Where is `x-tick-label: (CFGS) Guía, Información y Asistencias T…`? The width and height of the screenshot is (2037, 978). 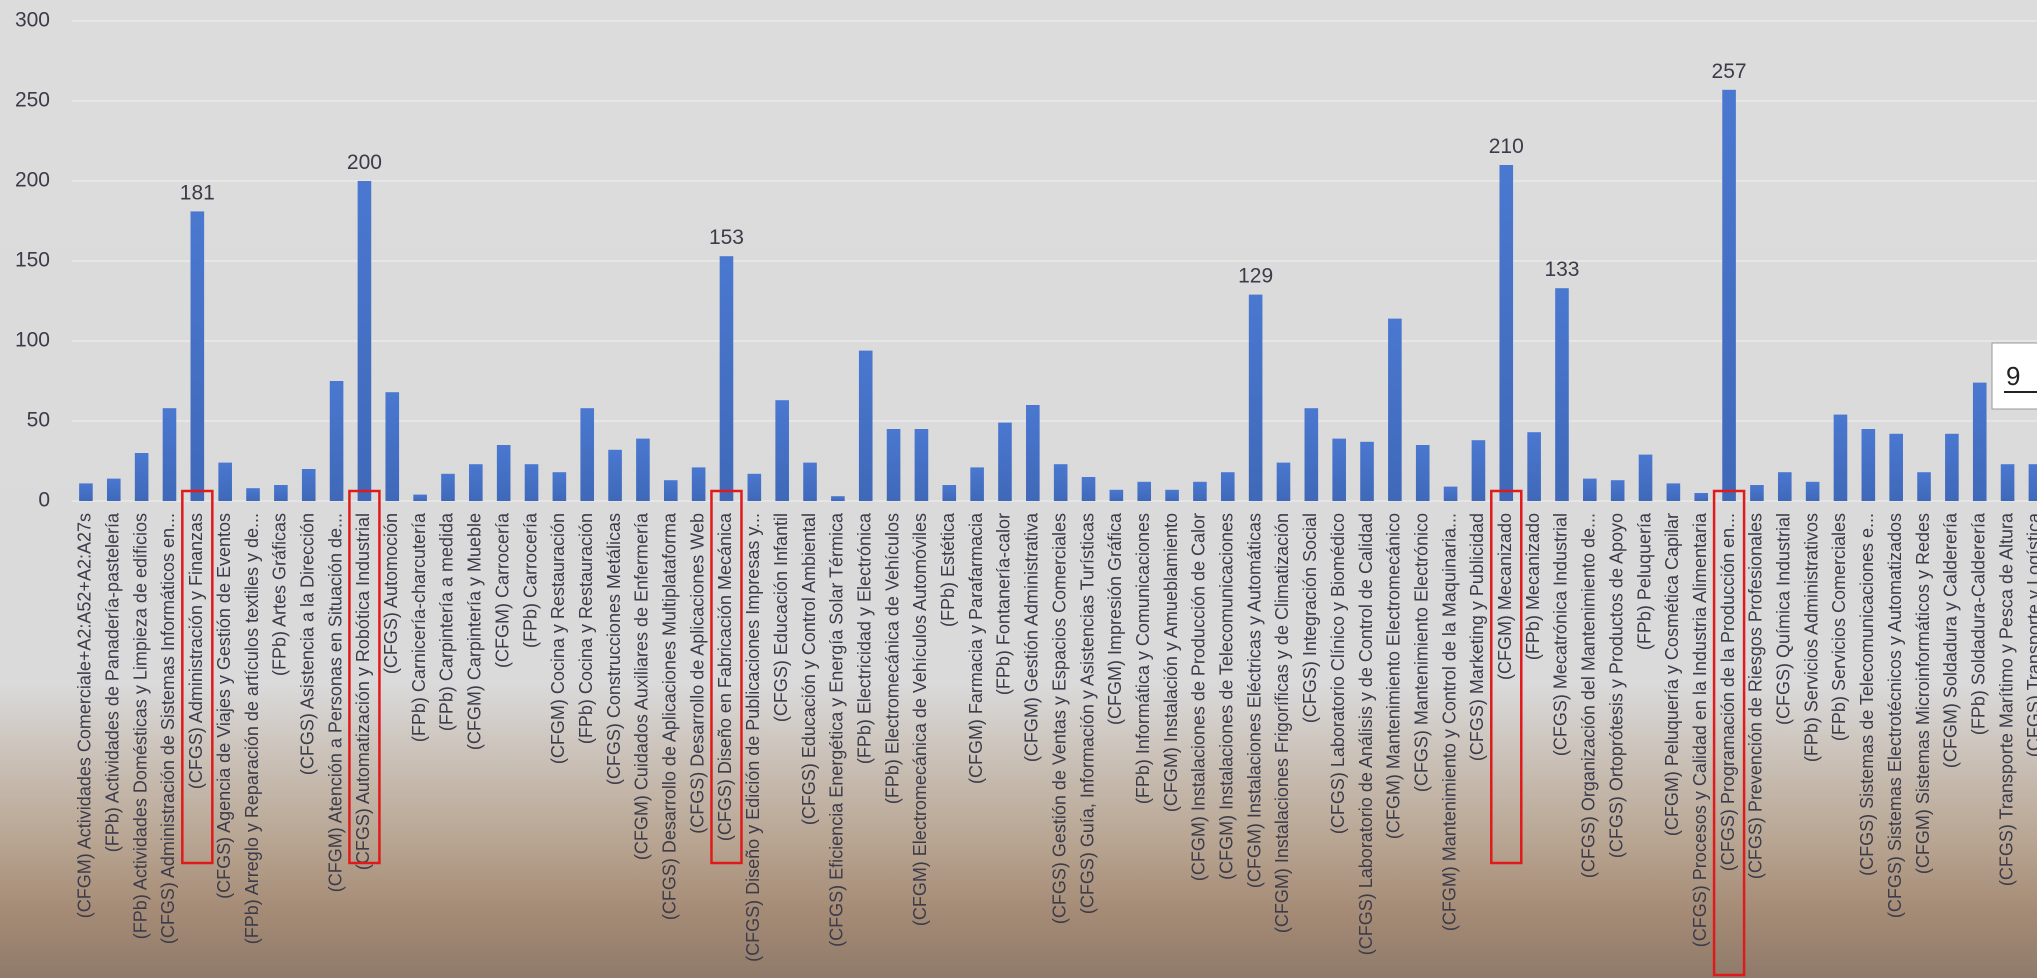
x-tick-label: (CFGS) Guía, Información y Asistencias T… is located at coordinates (1087, 713).